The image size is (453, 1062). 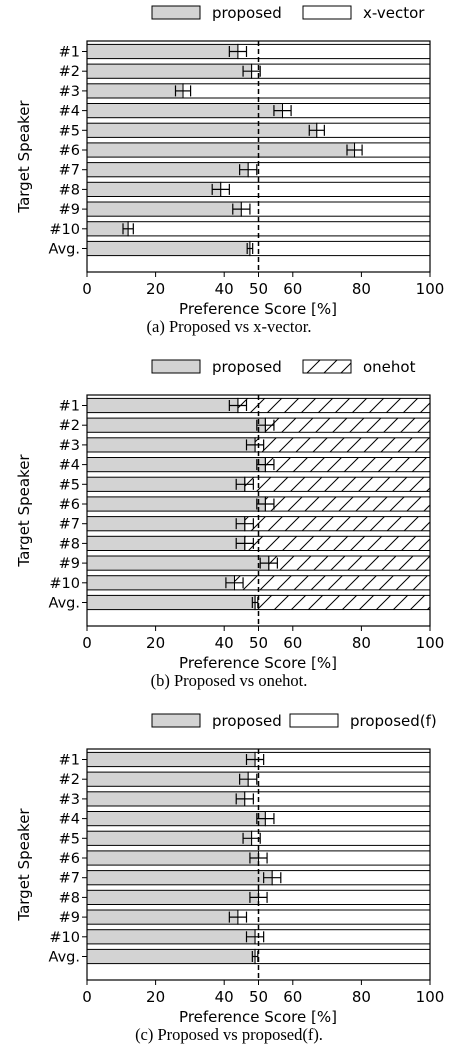 I want to click on y-tick-label: #8, so click(x=69, y=190).